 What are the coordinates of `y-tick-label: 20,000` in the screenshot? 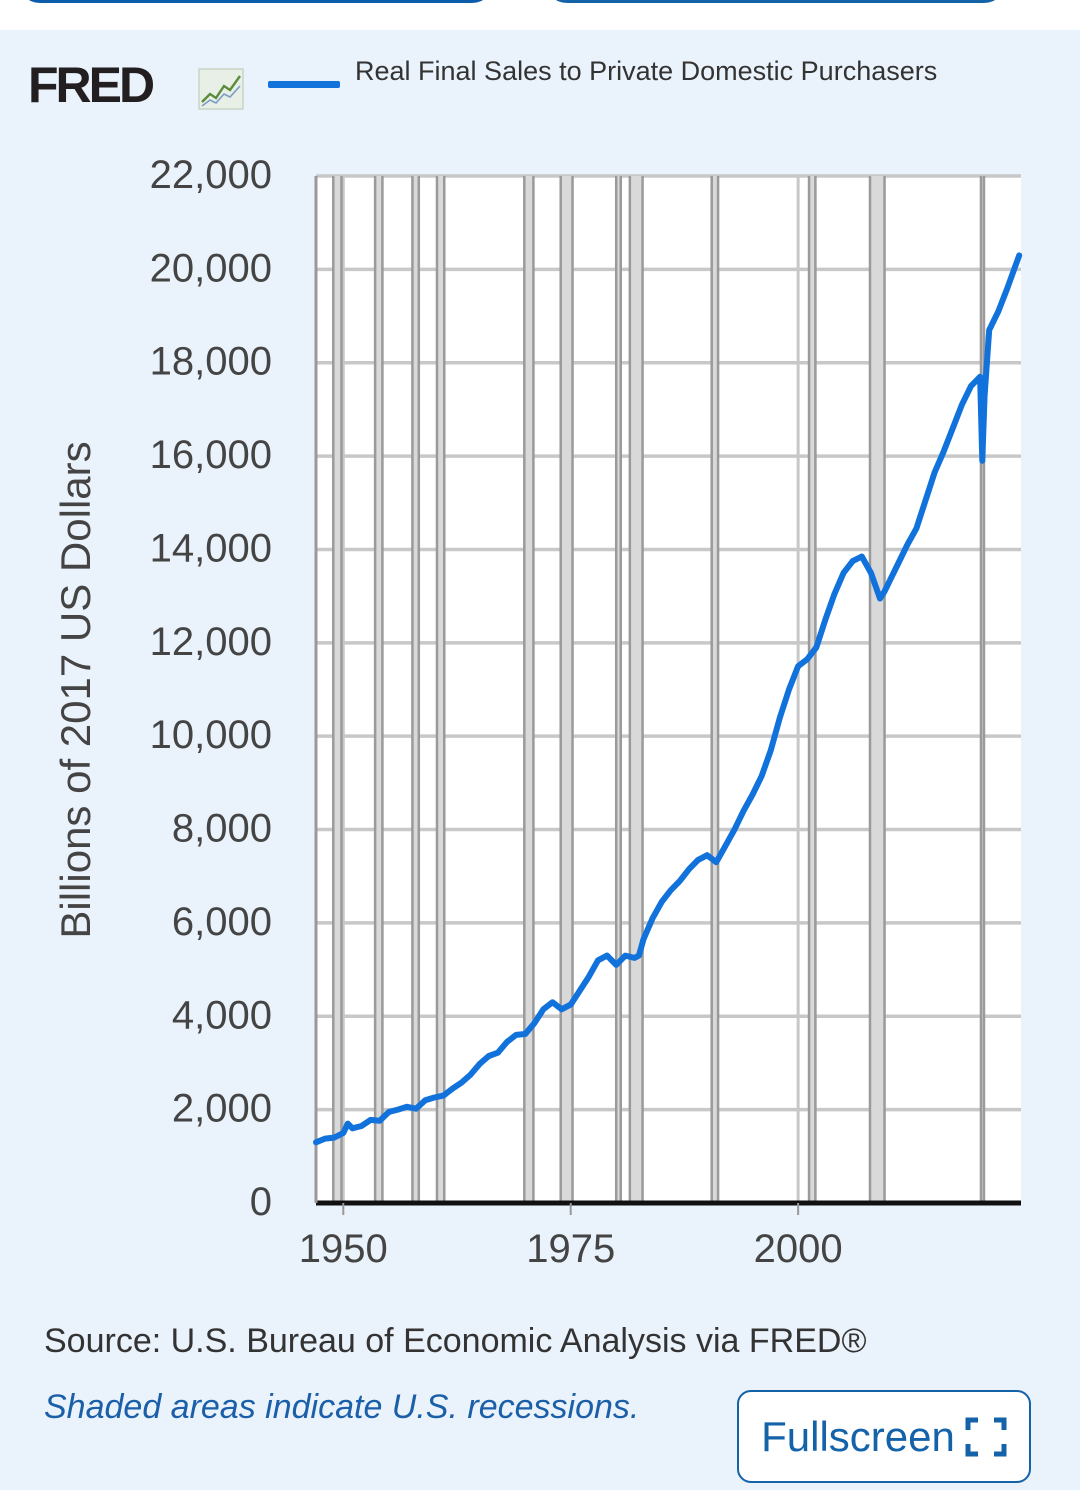 It's located at (211, 268).